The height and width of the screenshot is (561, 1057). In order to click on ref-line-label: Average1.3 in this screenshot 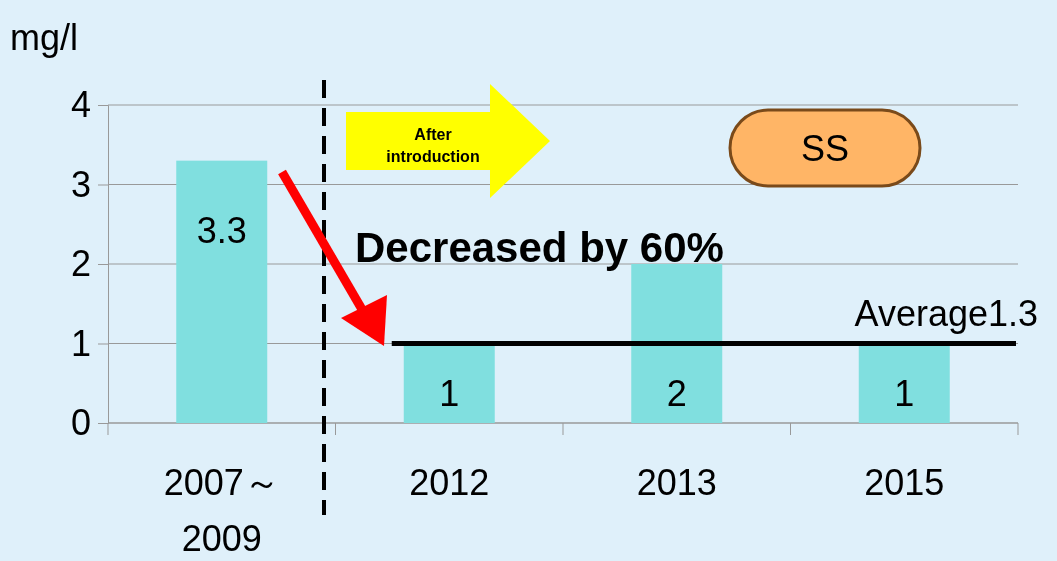, I will do `click(946, 313)`.